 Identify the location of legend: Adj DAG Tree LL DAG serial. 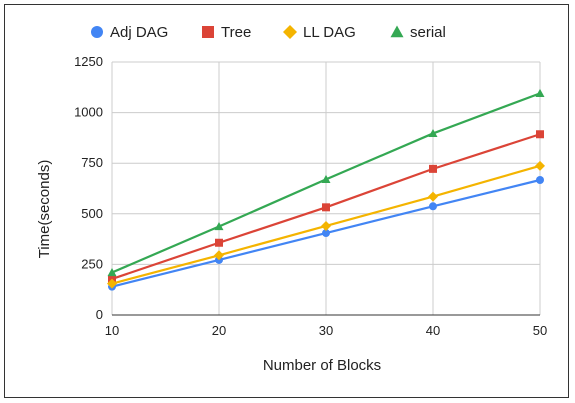
(268, 32).